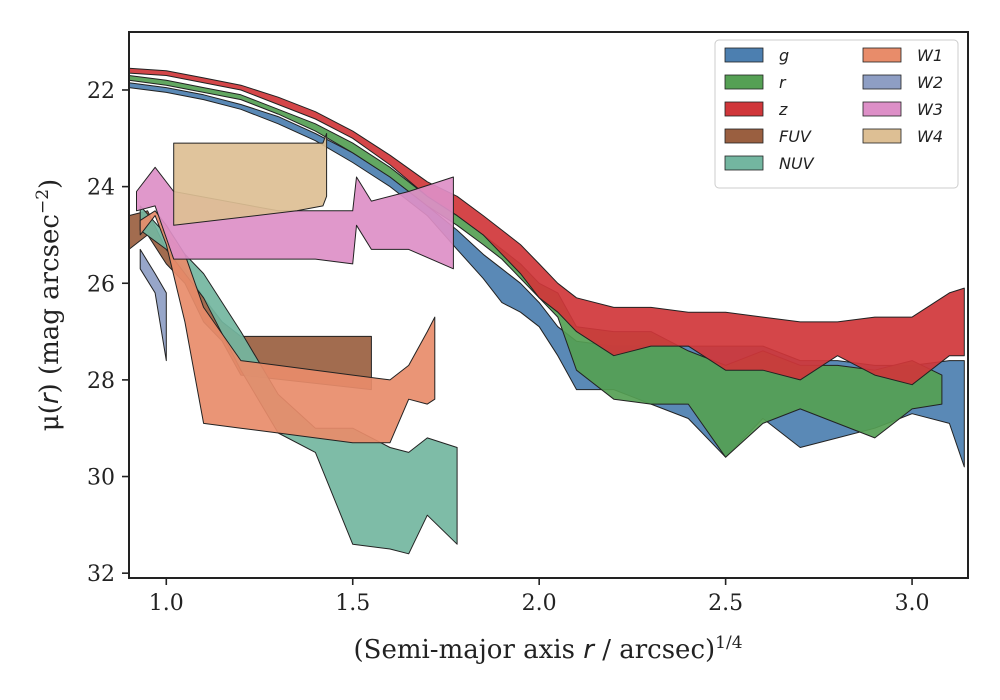 The height and width of the screenshot is (700, 1000). I want to click on x-tick-label: 1.0, so click(166, 603).